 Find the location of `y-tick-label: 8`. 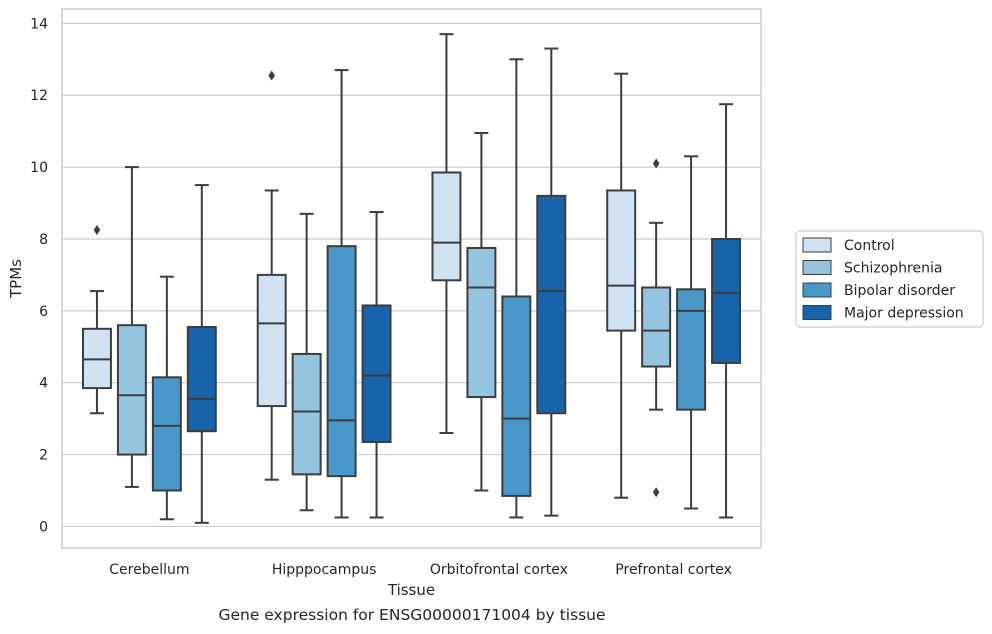

y-tick-label: 8 is located at coordinates (43, 240).